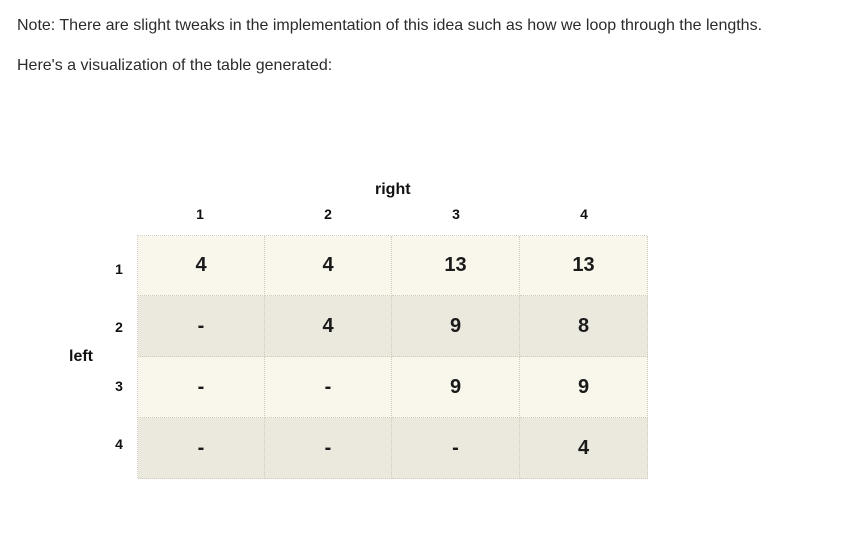 The width and height of the screenshot is (841, 534). Describe the element at coordinates (119, 269) in the screenshot. I see `row-label-1: 1` at that location.